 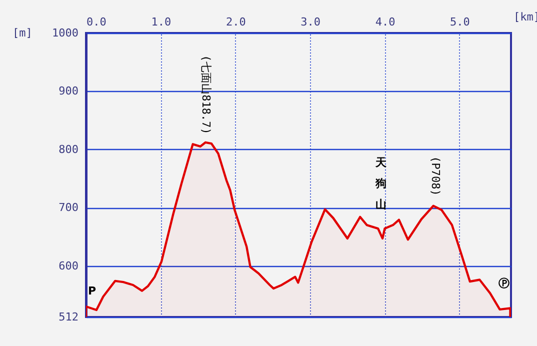 I want to click on x-tick-label: 5.0, so click(x=460, y=22).